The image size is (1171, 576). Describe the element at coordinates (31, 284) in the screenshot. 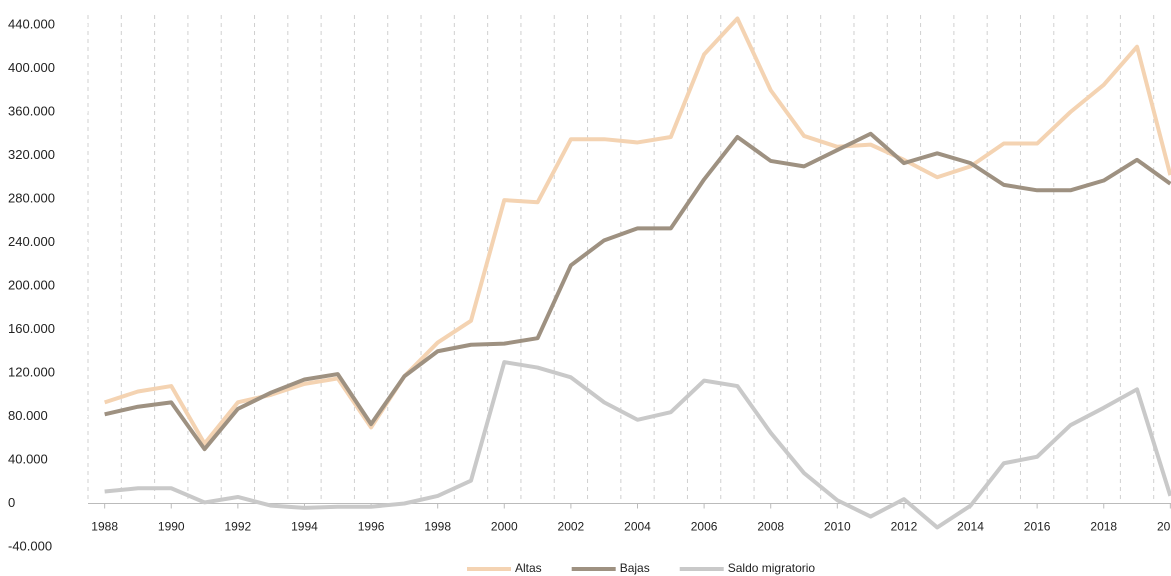

I see `y-tick-label: 200.000` at that location.